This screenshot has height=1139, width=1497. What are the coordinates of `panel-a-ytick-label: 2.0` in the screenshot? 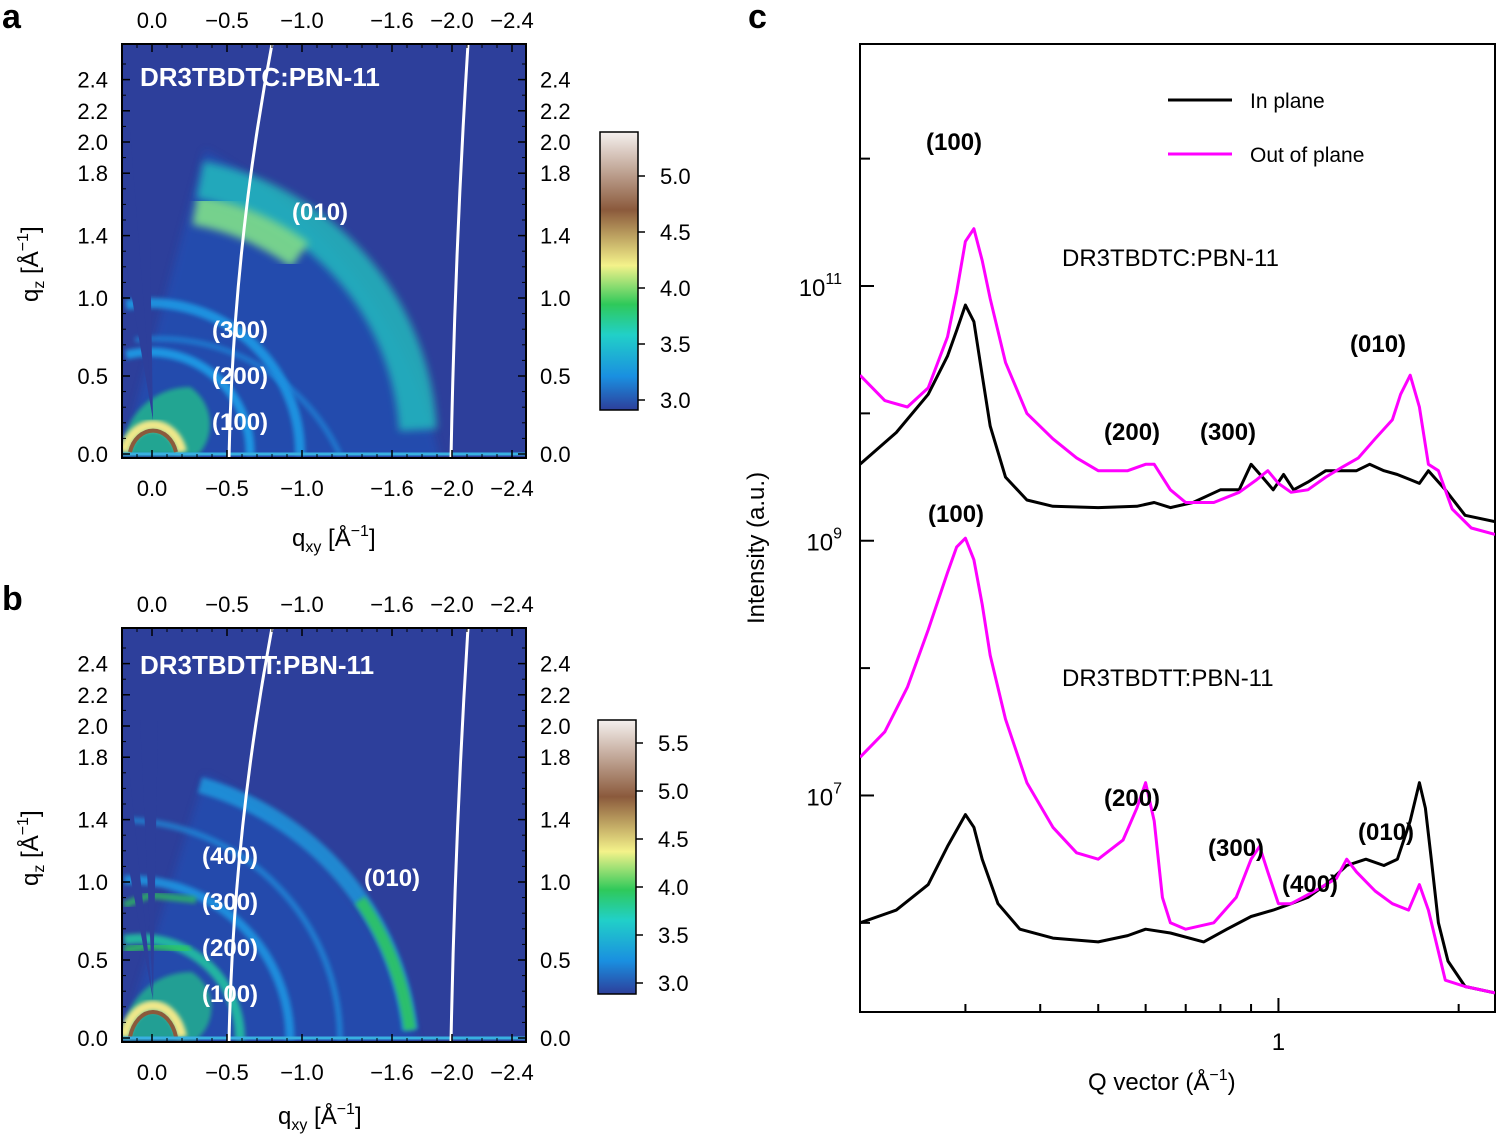 It's located at (92, 142).